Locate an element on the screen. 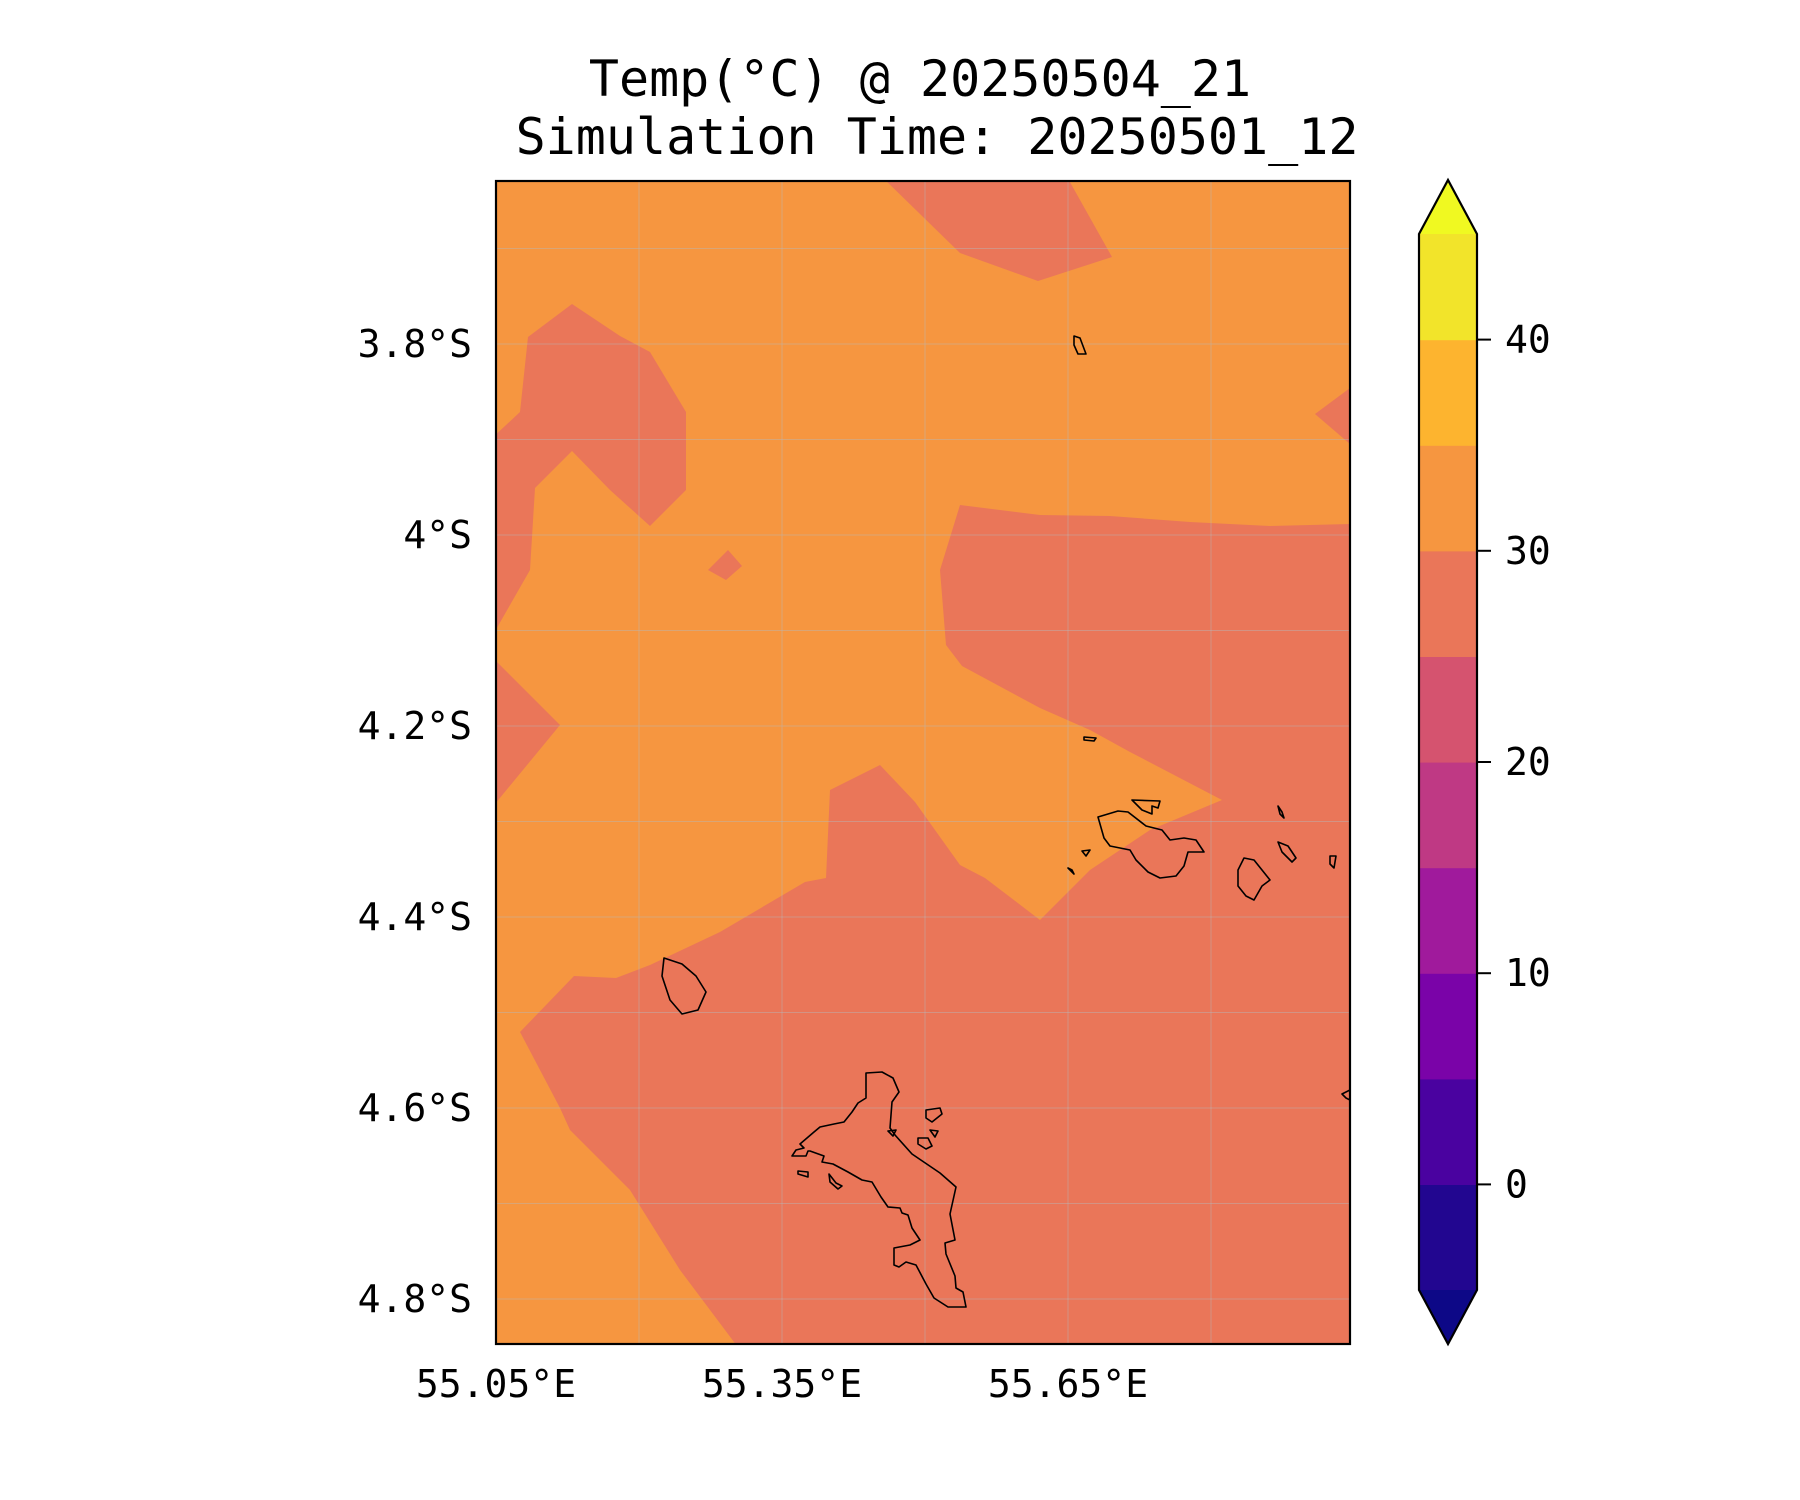  contour-region-small-patch is located at coordinates (725, 565).